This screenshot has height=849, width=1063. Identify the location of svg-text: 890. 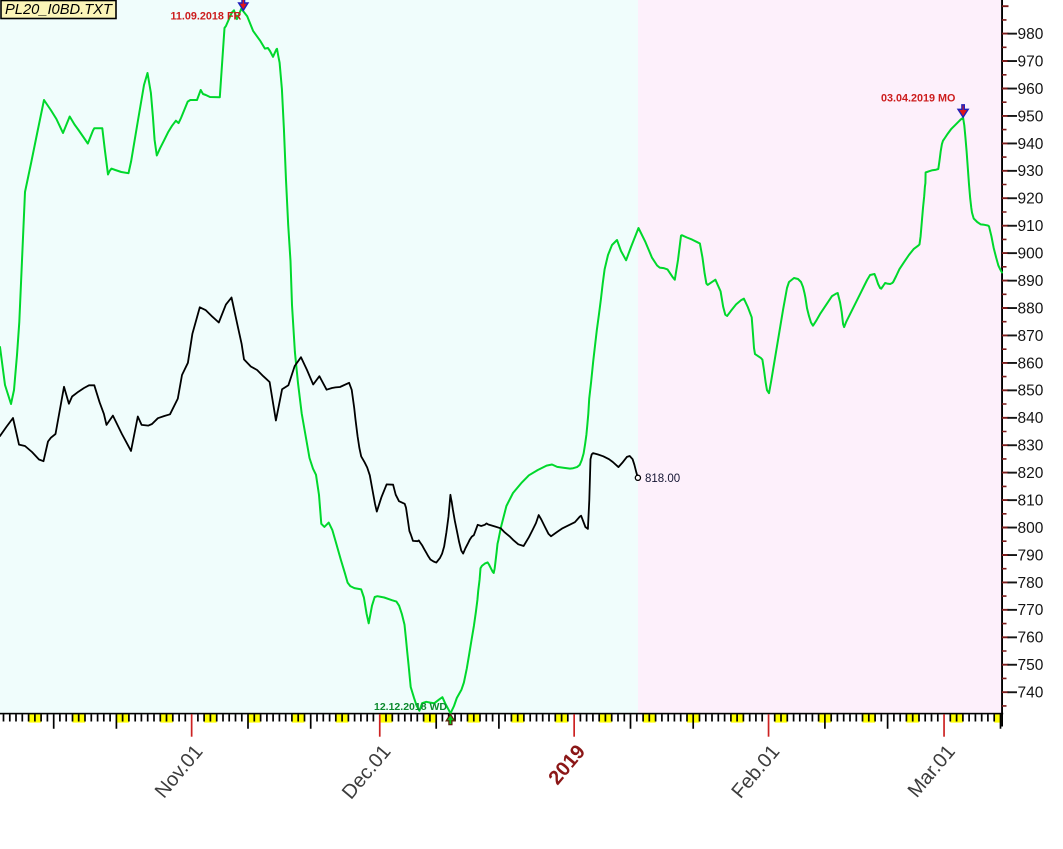
(1031, 281).